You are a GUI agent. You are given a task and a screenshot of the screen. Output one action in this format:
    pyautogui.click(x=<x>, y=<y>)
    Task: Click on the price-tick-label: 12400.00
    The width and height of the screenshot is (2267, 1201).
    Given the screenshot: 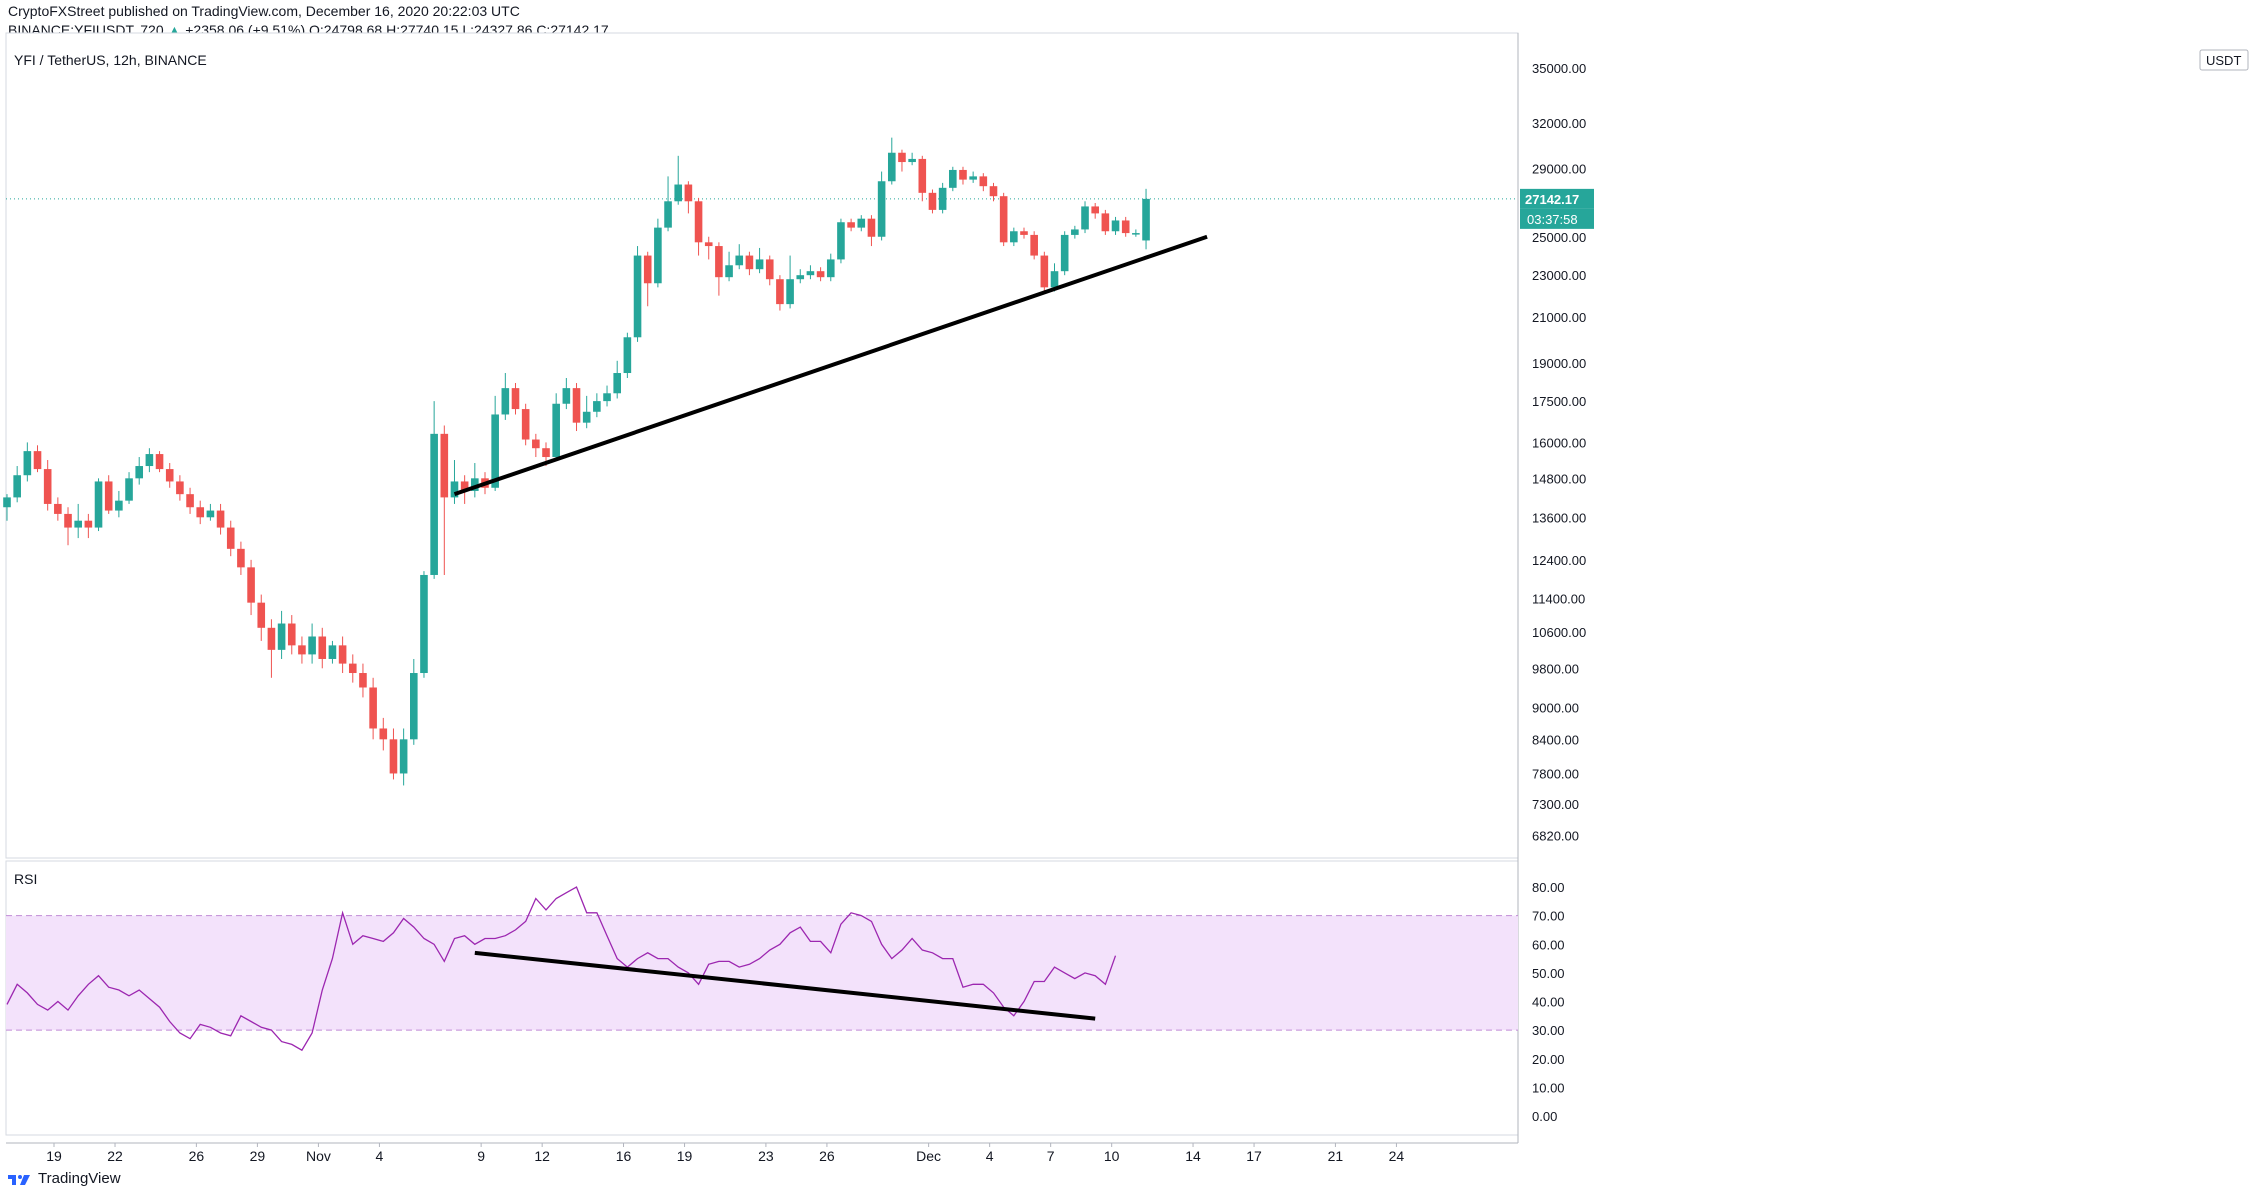 What is the action you would take?
    pyautogui.click(x=1559, y=560)
    